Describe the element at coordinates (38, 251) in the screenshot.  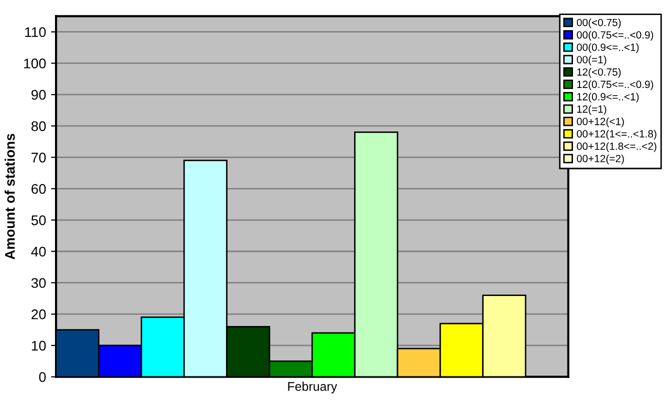
I see `y-tick-label: 40` at that location.